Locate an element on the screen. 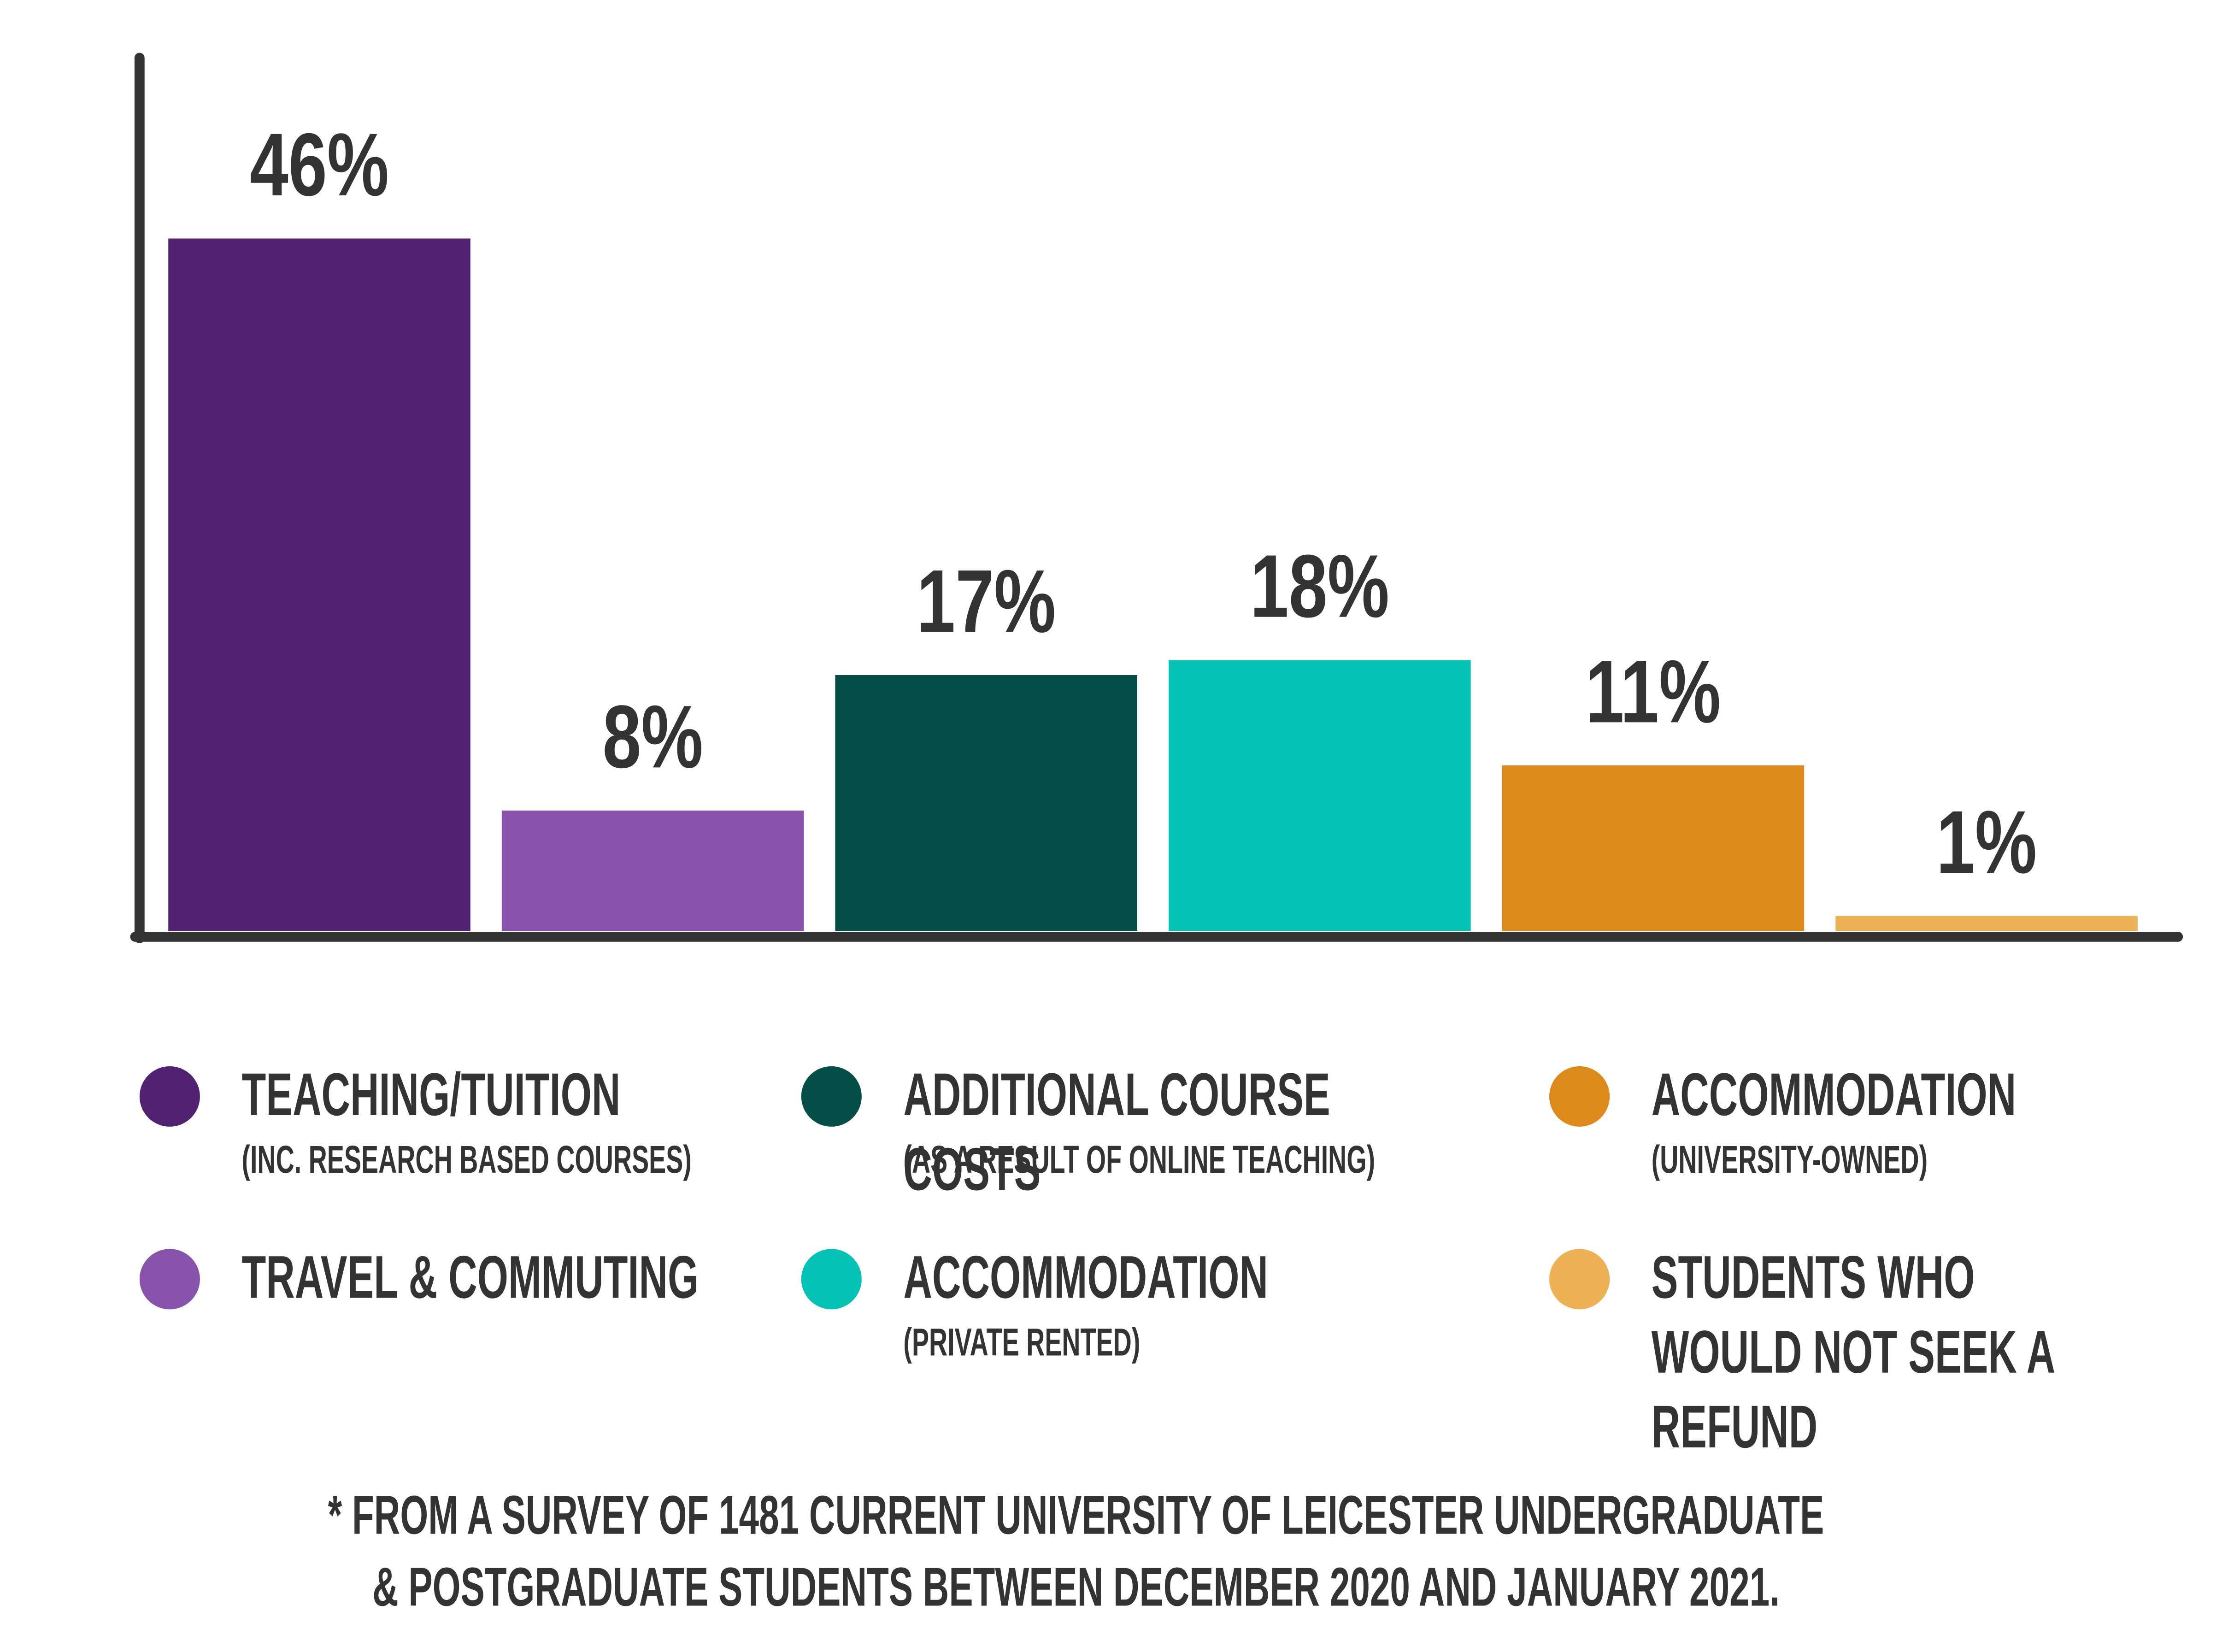 The image size is (2234, 1652). legend-note: (PRIVATE RENTED) is located at coordinates (1021, 1342).